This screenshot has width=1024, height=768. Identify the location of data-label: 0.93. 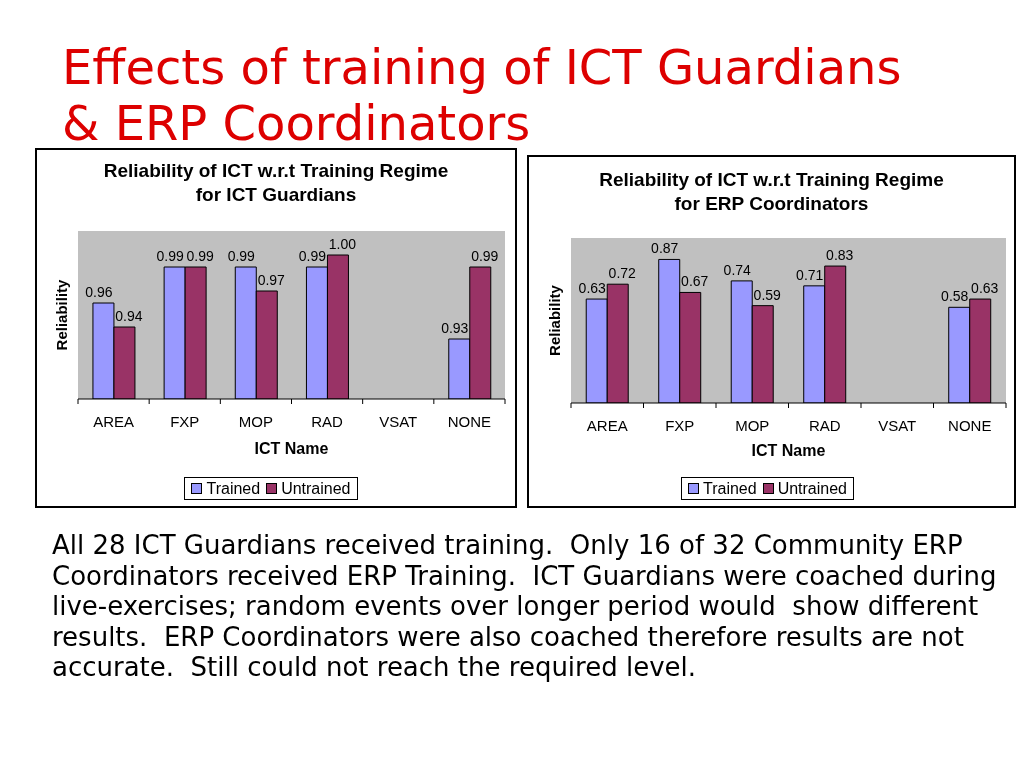
(455, 328).